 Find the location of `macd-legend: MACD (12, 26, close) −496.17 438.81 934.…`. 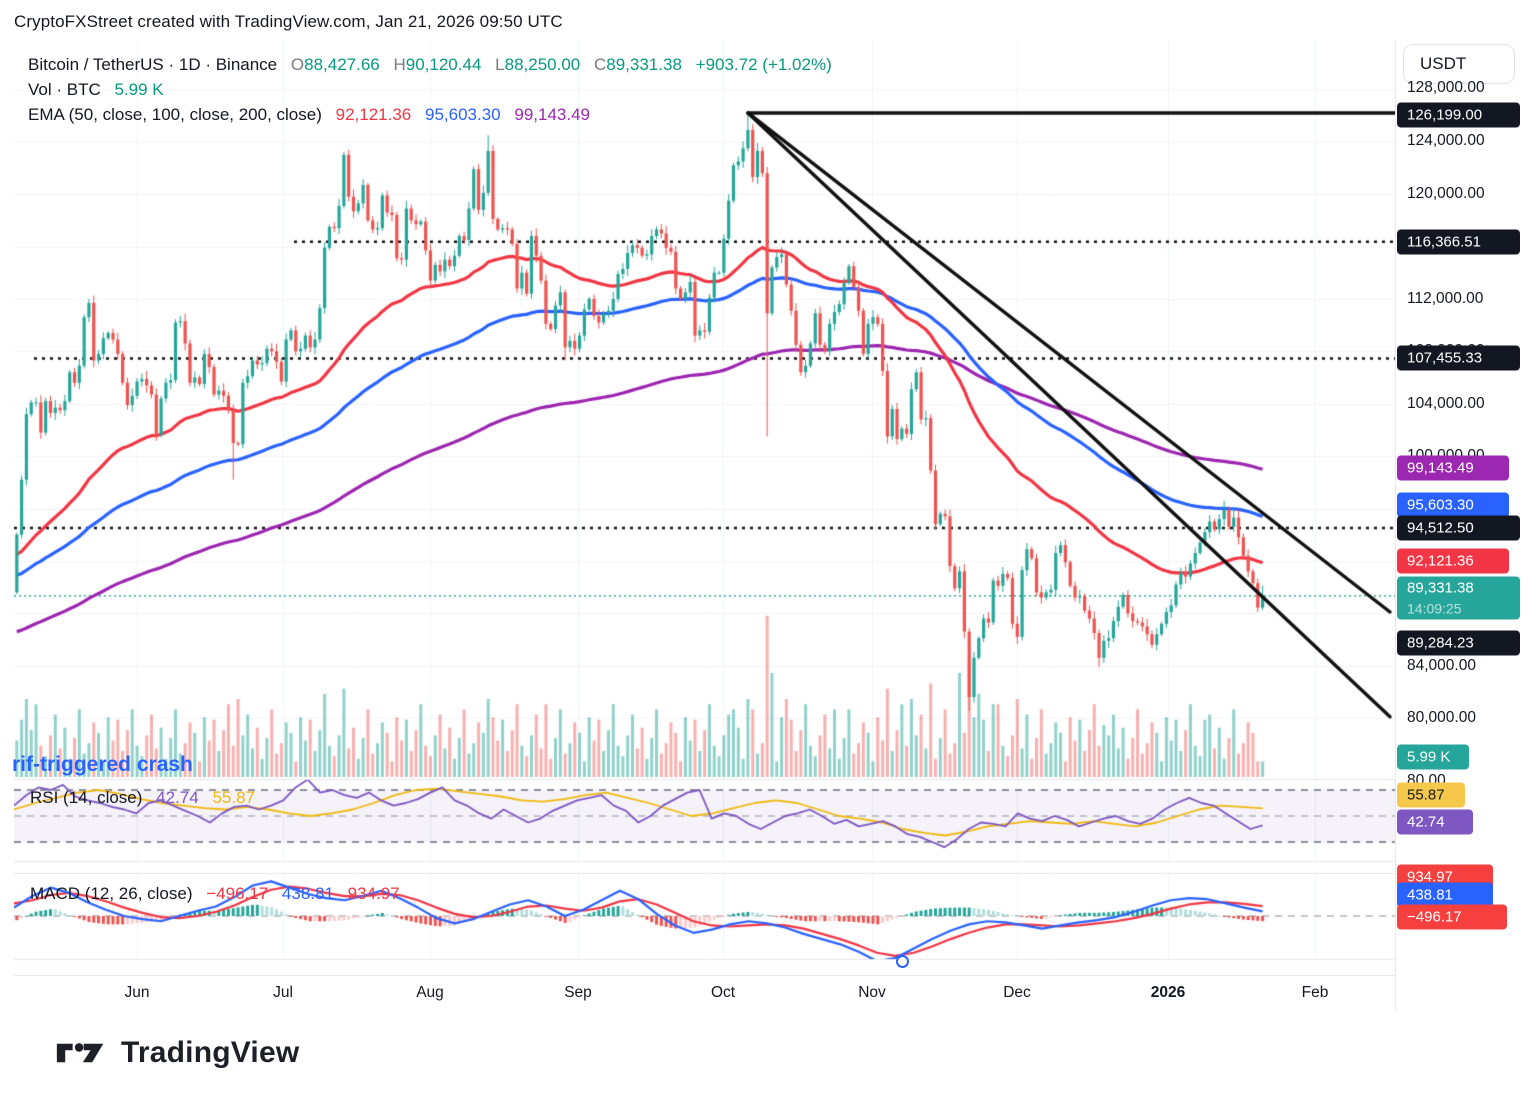

macd-legend: MACD (12, 26, close) −496.17 438.81 934.… is located at coordinates (215, 894).